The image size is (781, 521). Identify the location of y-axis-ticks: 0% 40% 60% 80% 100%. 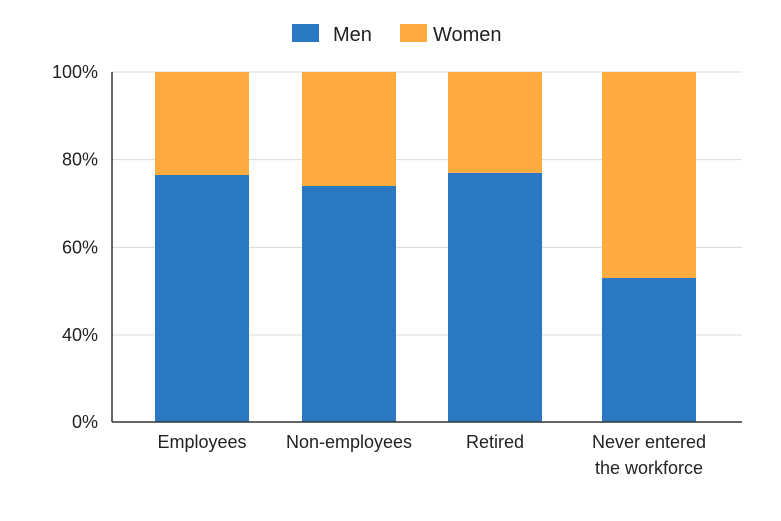
(75, 247).